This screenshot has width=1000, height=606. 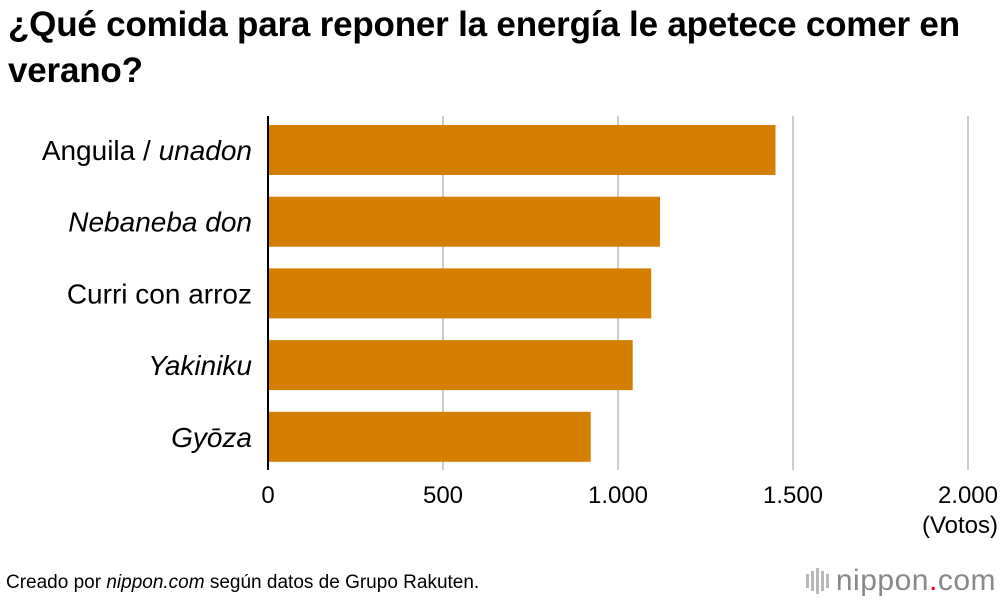 I want to click on logo-name: nippon, so click(x=882, y=580).